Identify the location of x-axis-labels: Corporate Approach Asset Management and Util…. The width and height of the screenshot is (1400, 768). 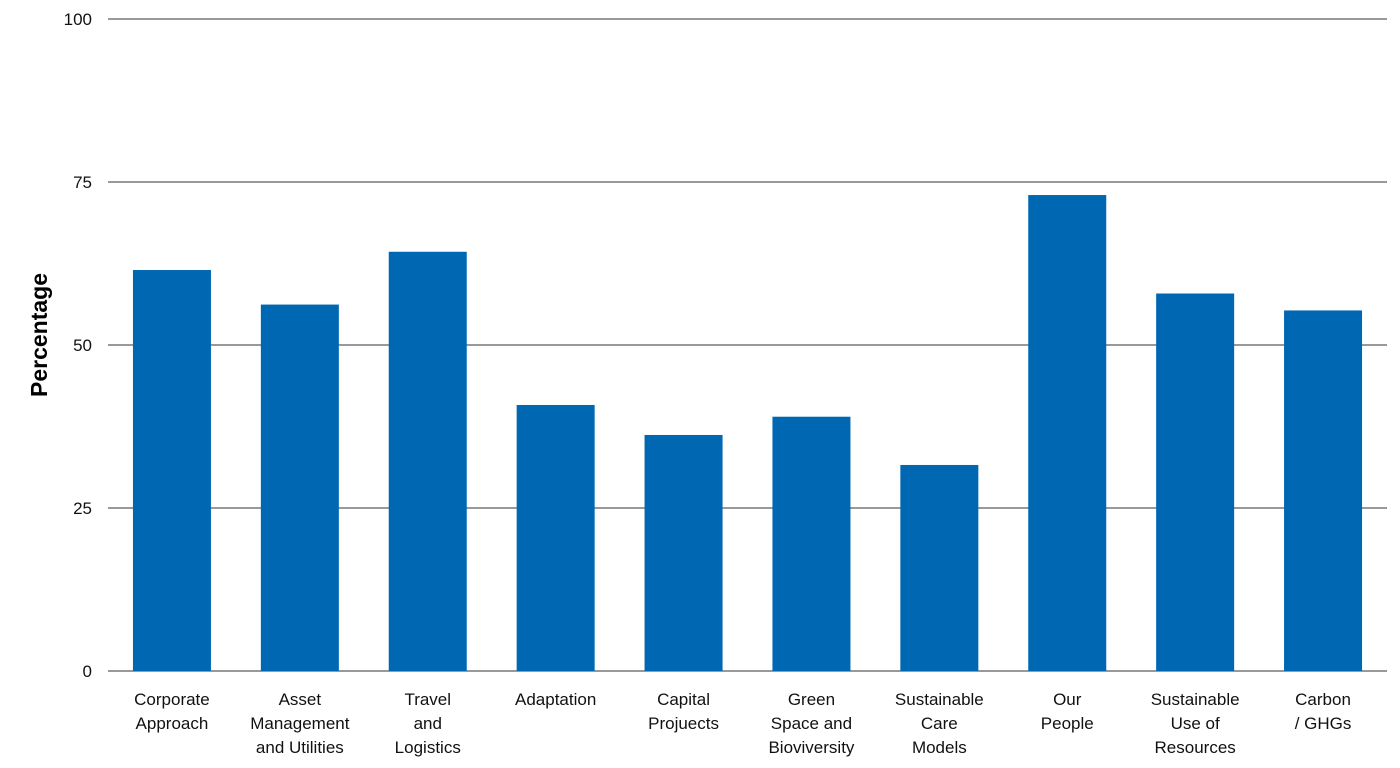
(742, 723).